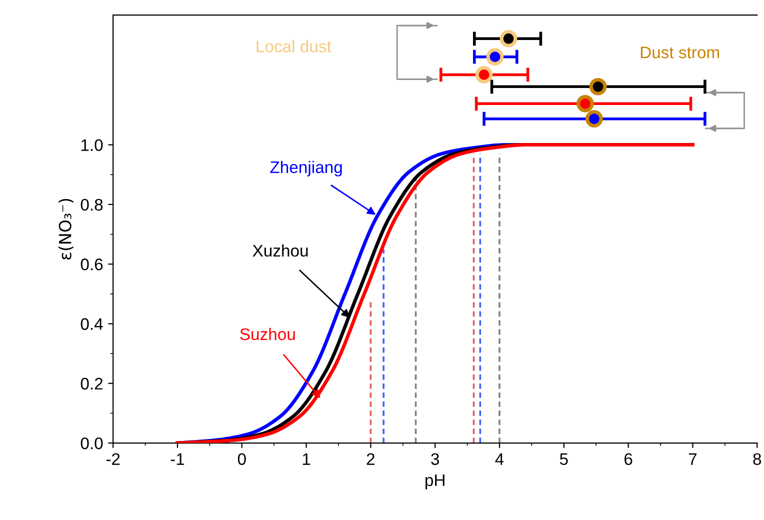 This screenshot has height=520, width=764. Describe the element at coordinates (435, 459) in the screenshot. I see `x-tick-label: 3` at that location.